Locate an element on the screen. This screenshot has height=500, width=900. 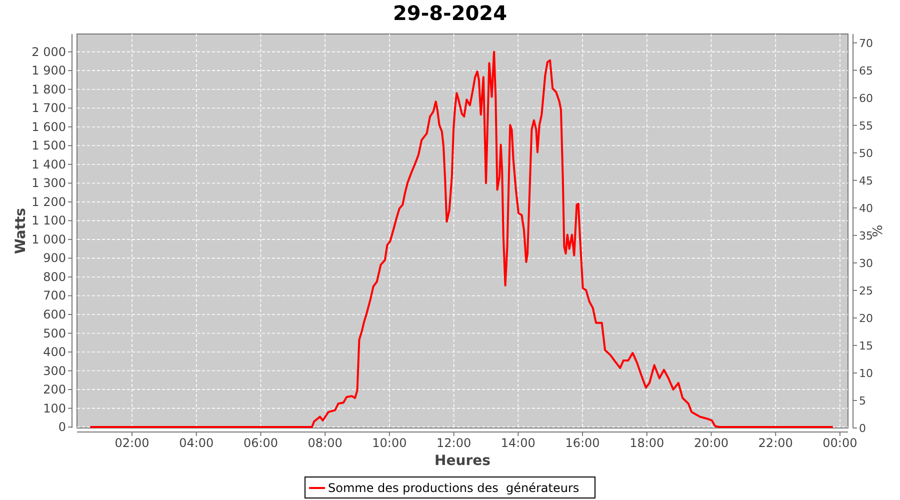
legend-label: Somme des productions des générateurs is located at coordinates (454, 488).